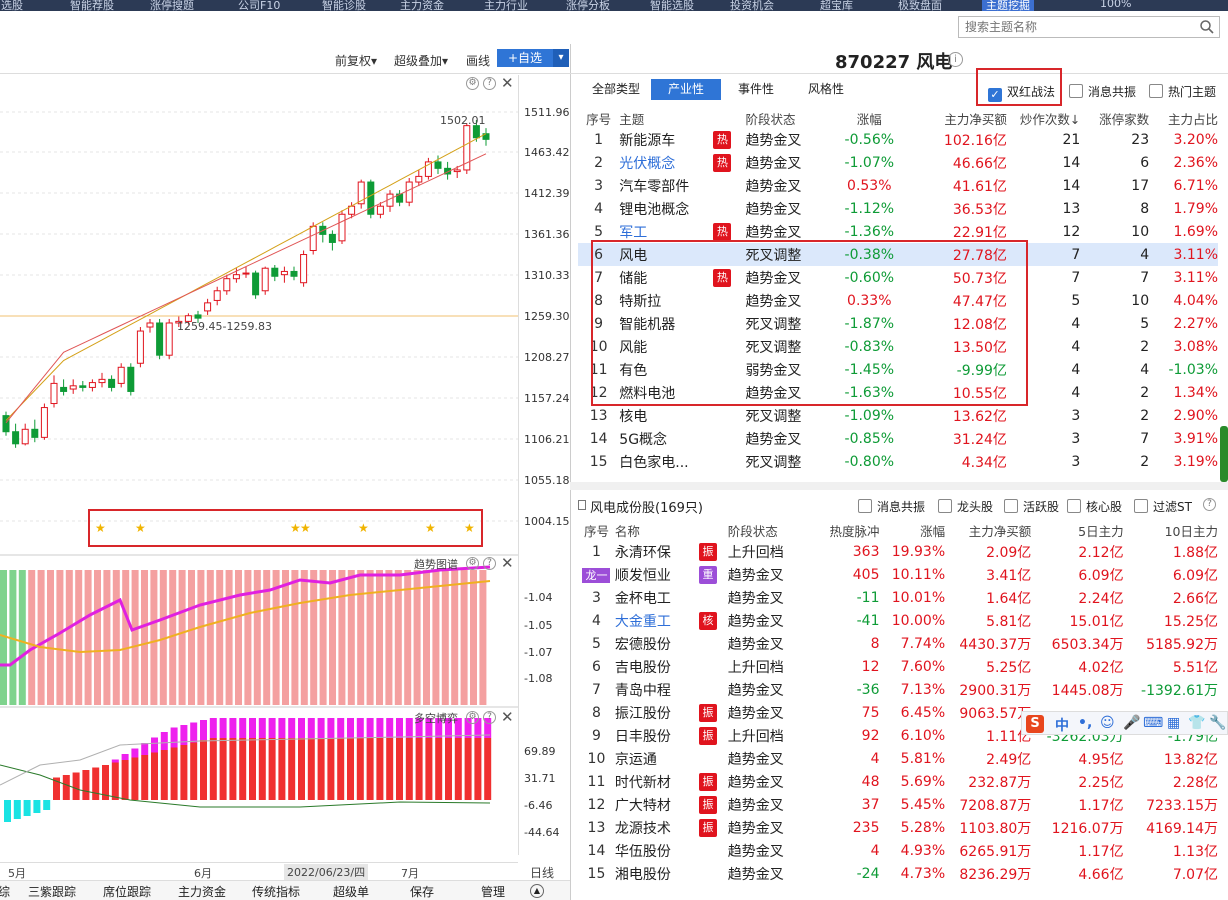 Image resolution: width=1228 pixels, height=900 pixels. I want to click on stock-row: 12 广大特材 振趋势金叉 37 5.45% 7208.87万 1.17亿 7233.15万, so click(898, 804).